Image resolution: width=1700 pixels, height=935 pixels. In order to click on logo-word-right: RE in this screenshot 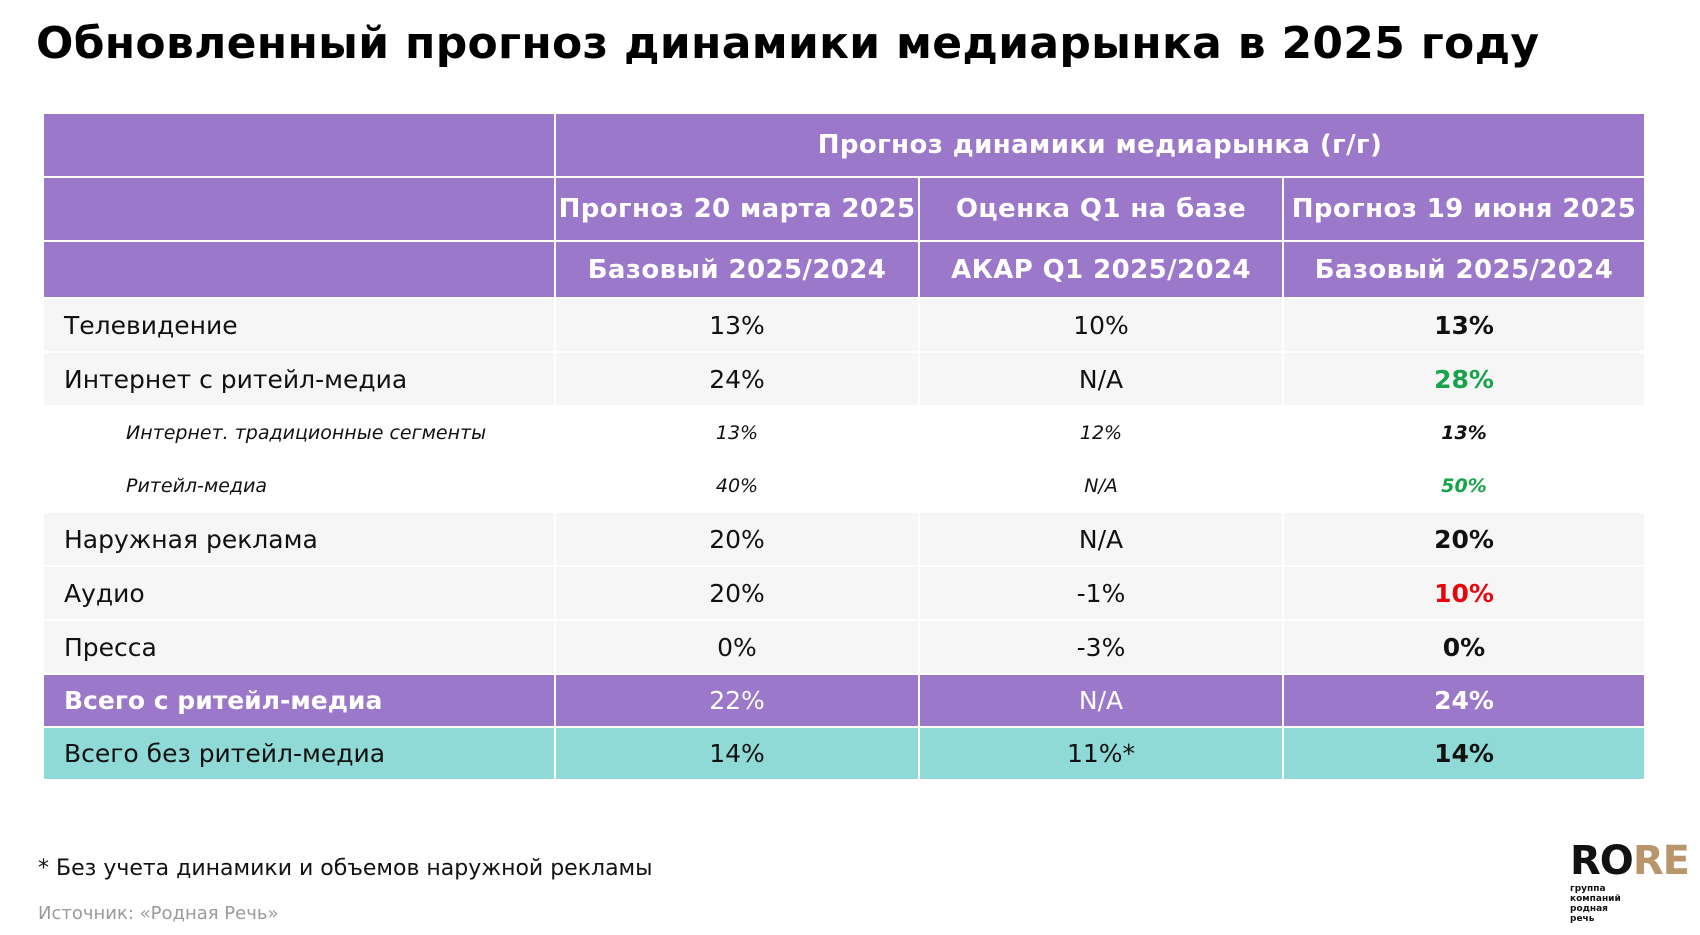, I will do `click(1661, 861)`.